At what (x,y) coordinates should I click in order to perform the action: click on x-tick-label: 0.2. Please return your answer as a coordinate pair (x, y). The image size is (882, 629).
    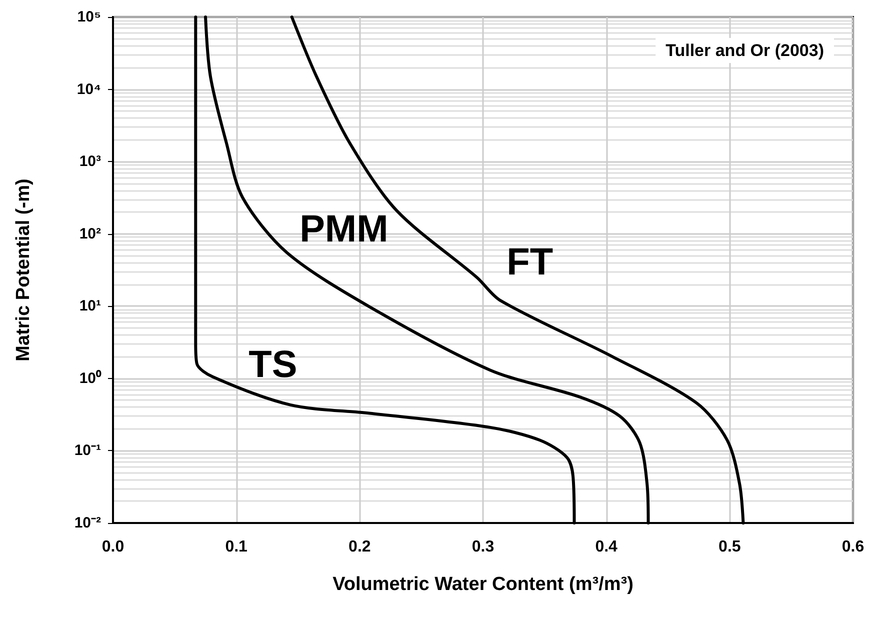
    Looking at the image, I should click on (359, 547).